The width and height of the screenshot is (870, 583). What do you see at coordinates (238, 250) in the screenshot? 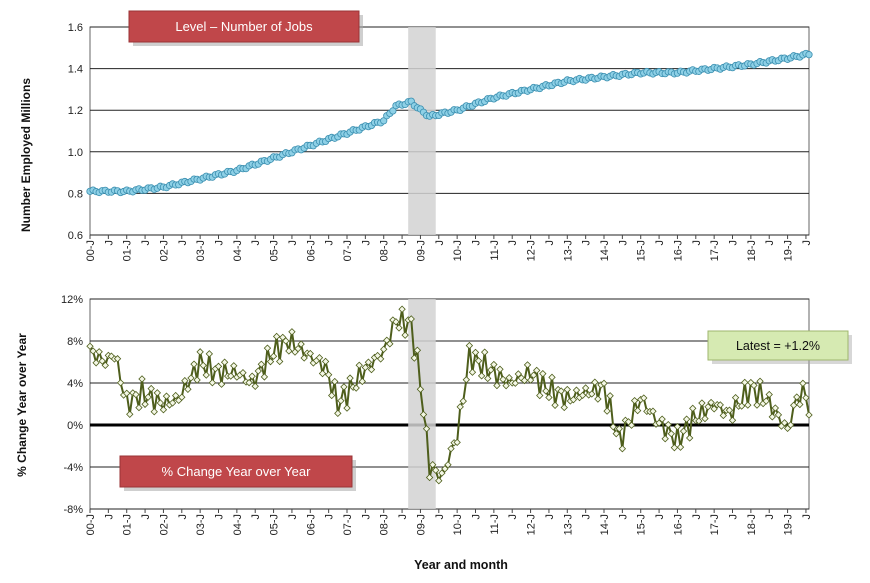
I see `x-tick-label: 04-J` at bounding box center [238, 250].